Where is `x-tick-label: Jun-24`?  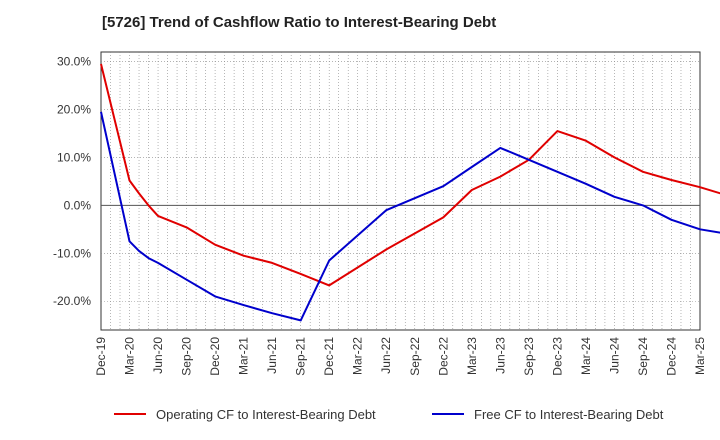
x-tick-label: Jun-24 is located at coordinates (614, 355).